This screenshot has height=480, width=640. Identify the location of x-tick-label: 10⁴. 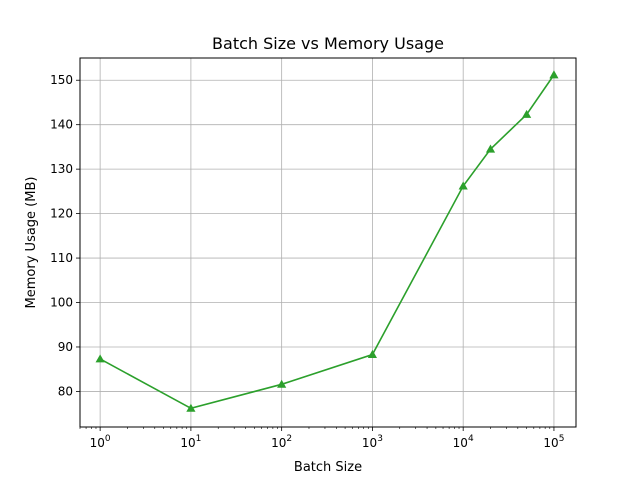
(463, 442).